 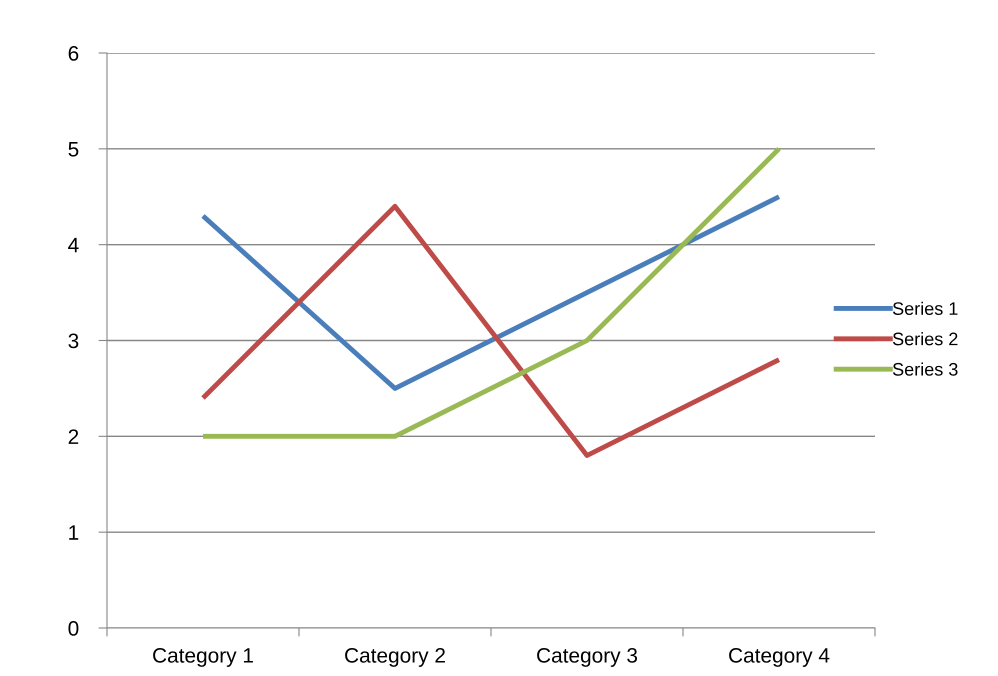 I want to click on y-tick-label: 5, so click(x=73, y=149).